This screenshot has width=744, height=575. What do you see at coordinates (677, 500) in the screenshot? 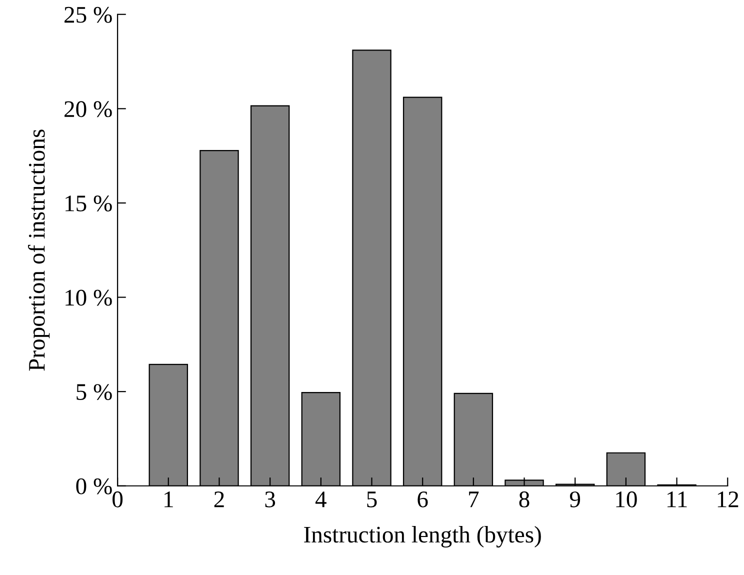
I see `x-tick-label: 11` at bounding box center [677, 500].